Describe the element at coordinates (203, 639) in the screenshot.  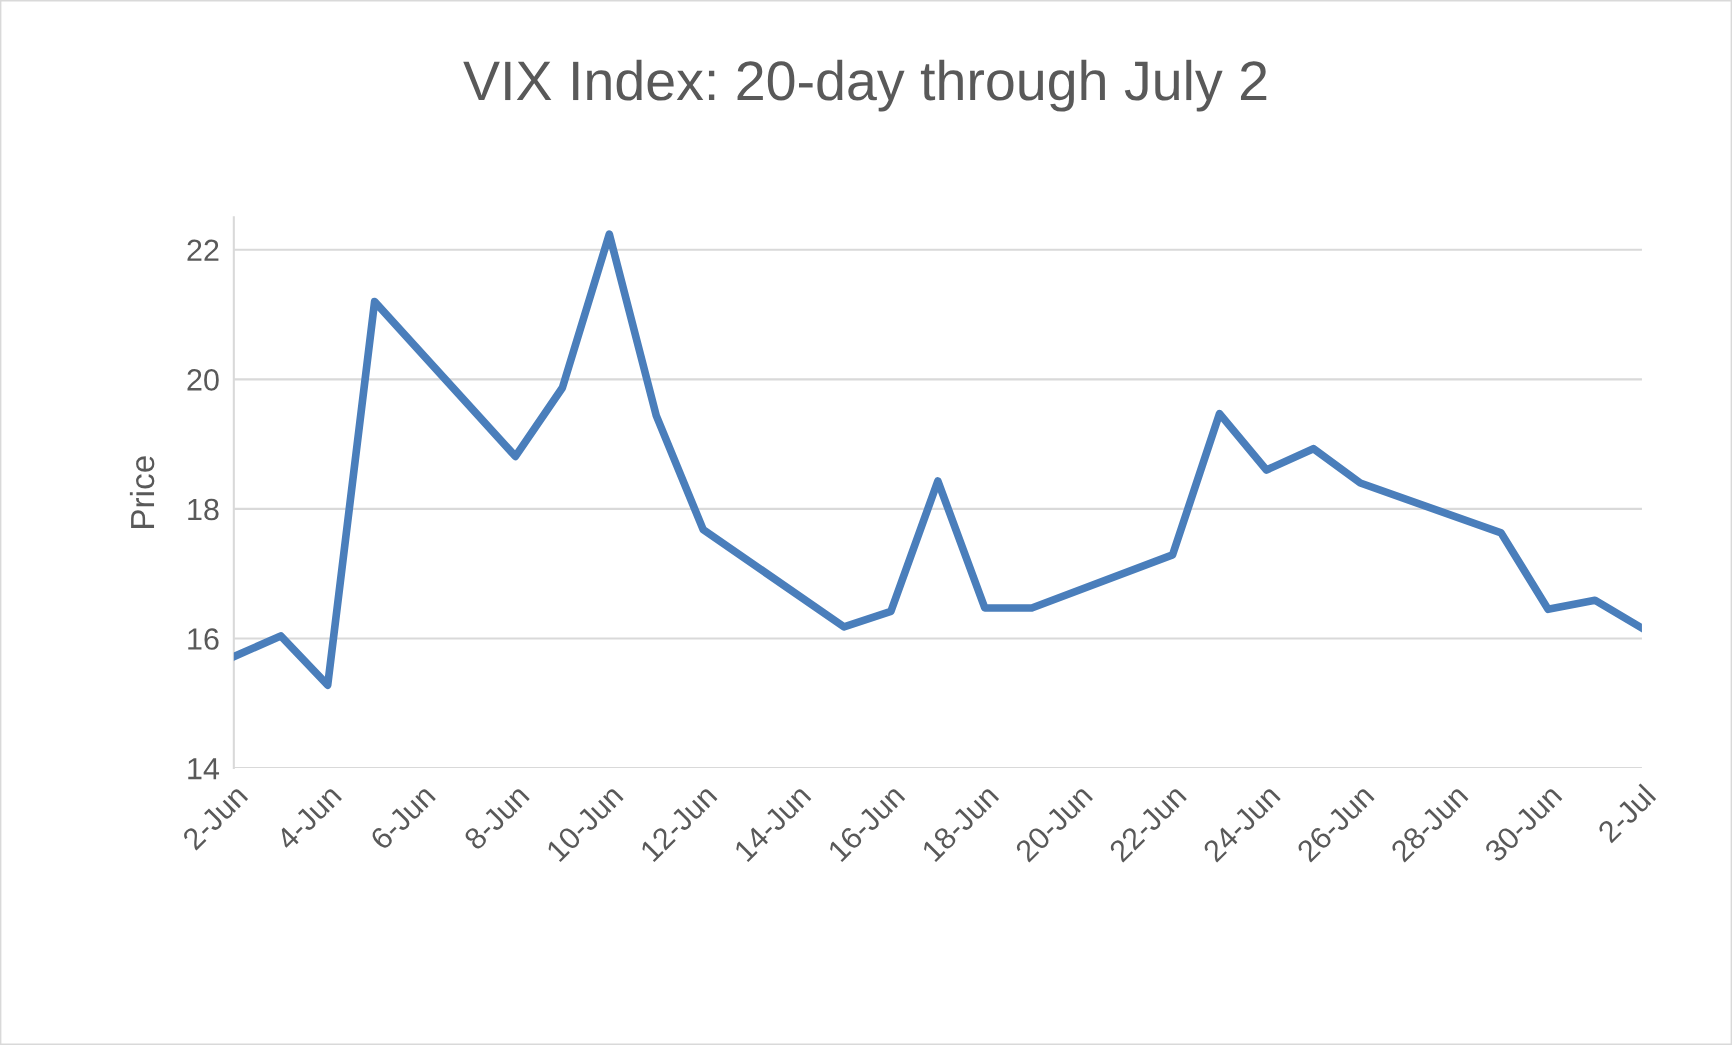
I see `y-tick-label: 16` at that location.